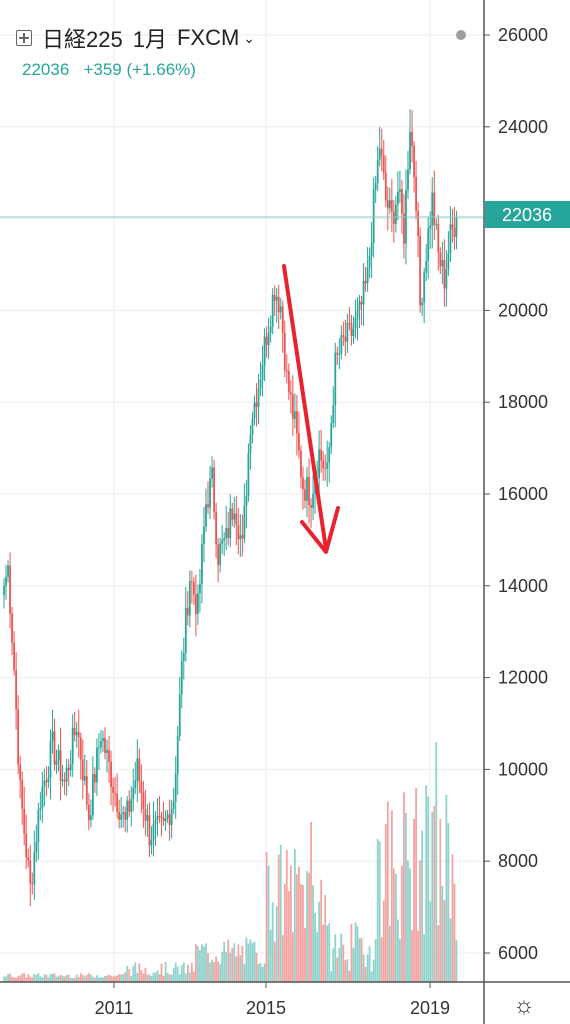 Image resolution: width=570 pixels, height=1024 pixels. Describe the element at coordinates (518, 953) in the screenshot. I see `y-tick-label: 6000` at that location.